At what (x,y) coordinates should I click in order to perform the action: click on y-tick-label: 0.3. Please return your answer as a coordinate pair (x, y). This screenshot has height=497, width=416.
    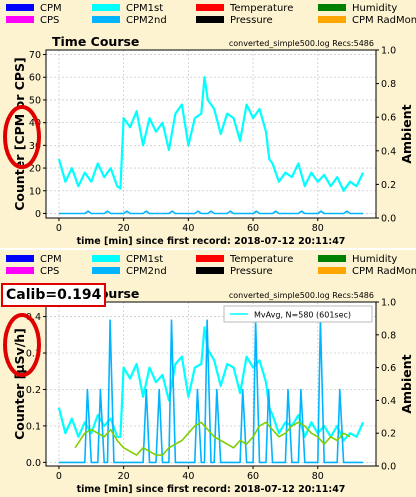
    Looking at the image, I should click on (33, 354).